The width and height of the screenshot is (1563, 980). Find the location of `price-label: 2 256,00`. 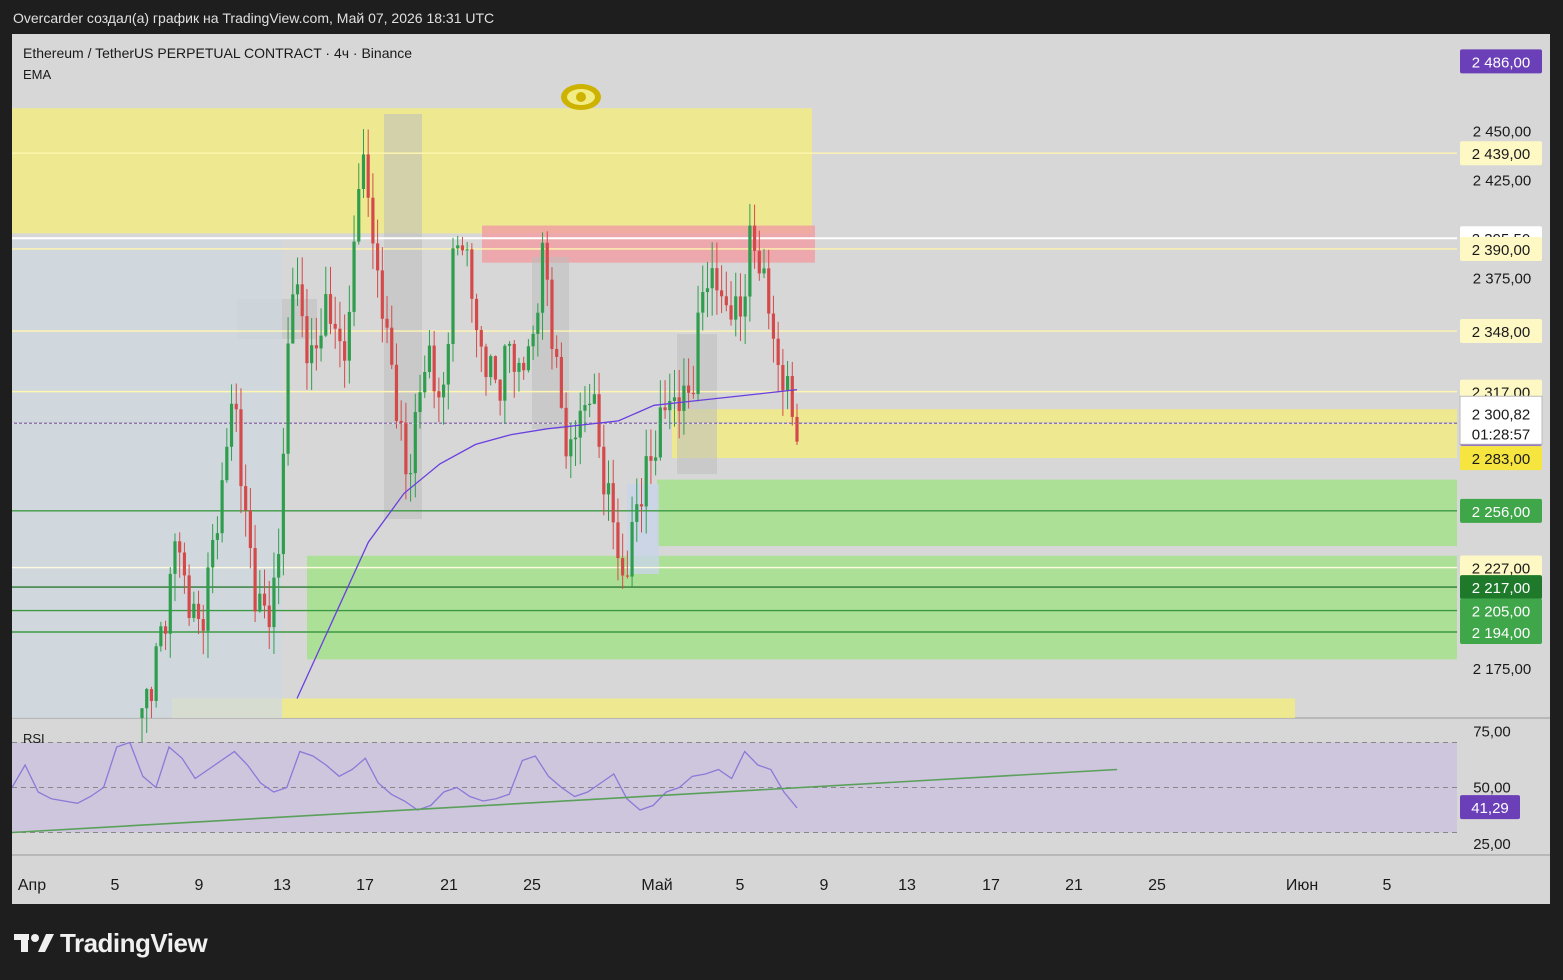

price-label: 2 256,00 is located at coordinates (1501, 512).